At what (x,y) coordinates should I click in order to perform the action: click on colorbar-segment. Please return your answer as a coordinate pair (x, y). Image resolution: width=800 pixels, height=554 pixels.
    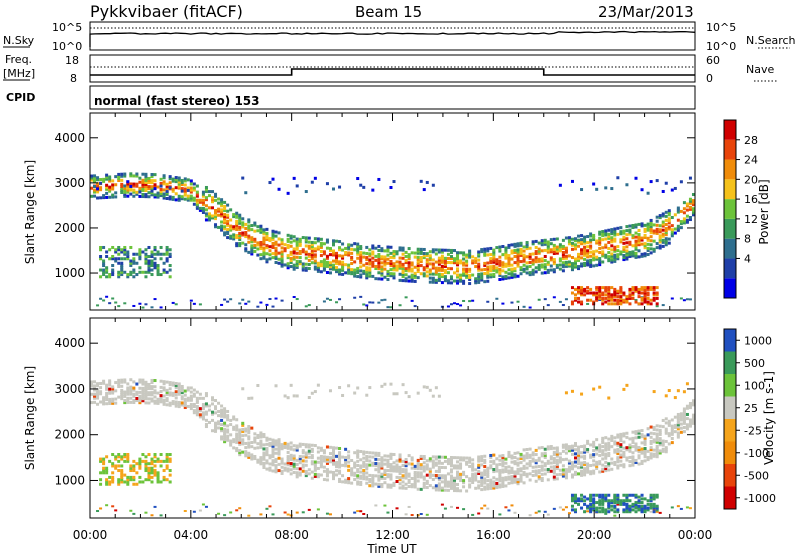
    Looking at the image, I should click on (730, 452).